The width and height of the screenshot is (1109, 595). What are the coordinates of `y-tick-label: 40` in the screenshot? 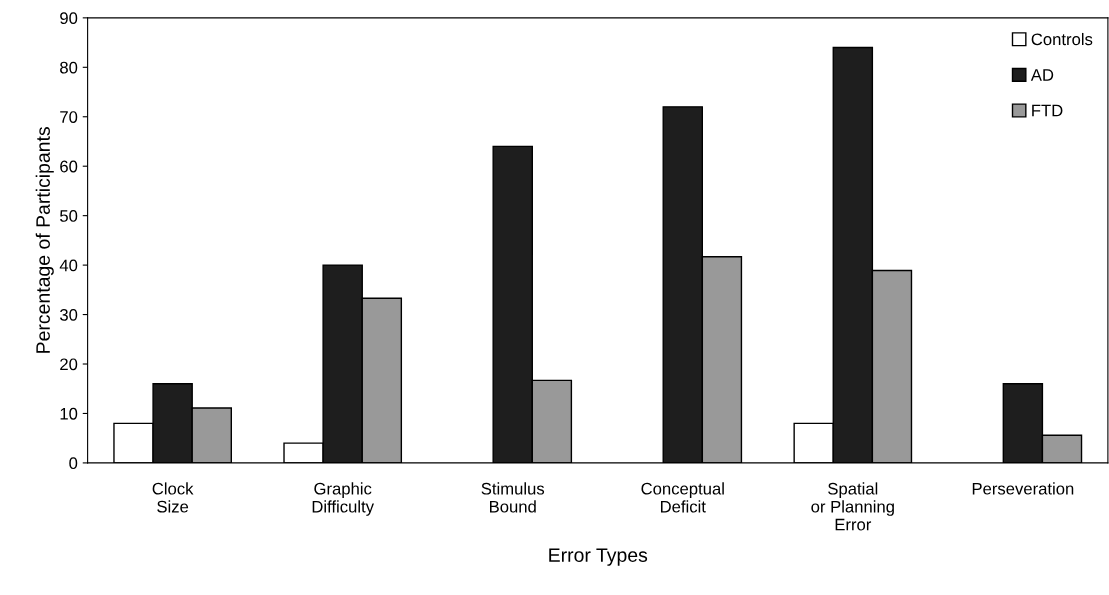 It's located at (68, 265).